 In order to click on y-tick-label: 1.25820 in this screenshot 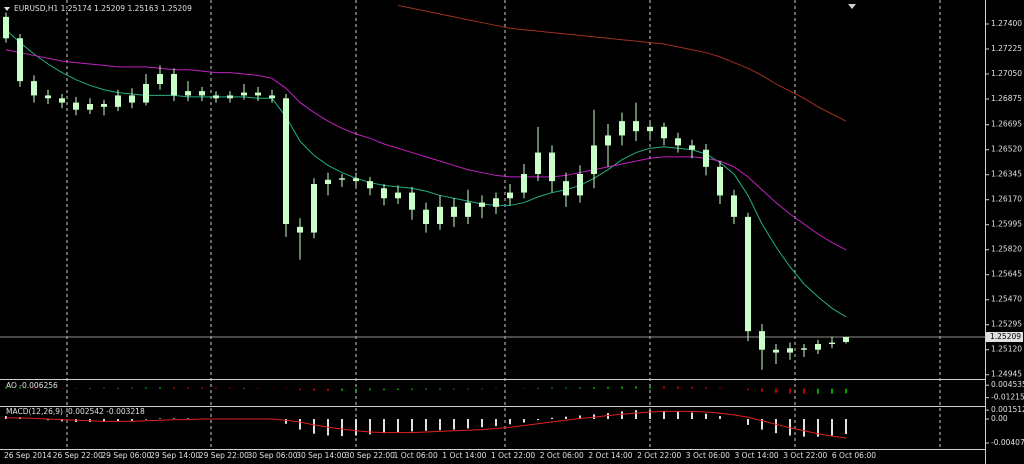, I will do `click(1006, 249)`.